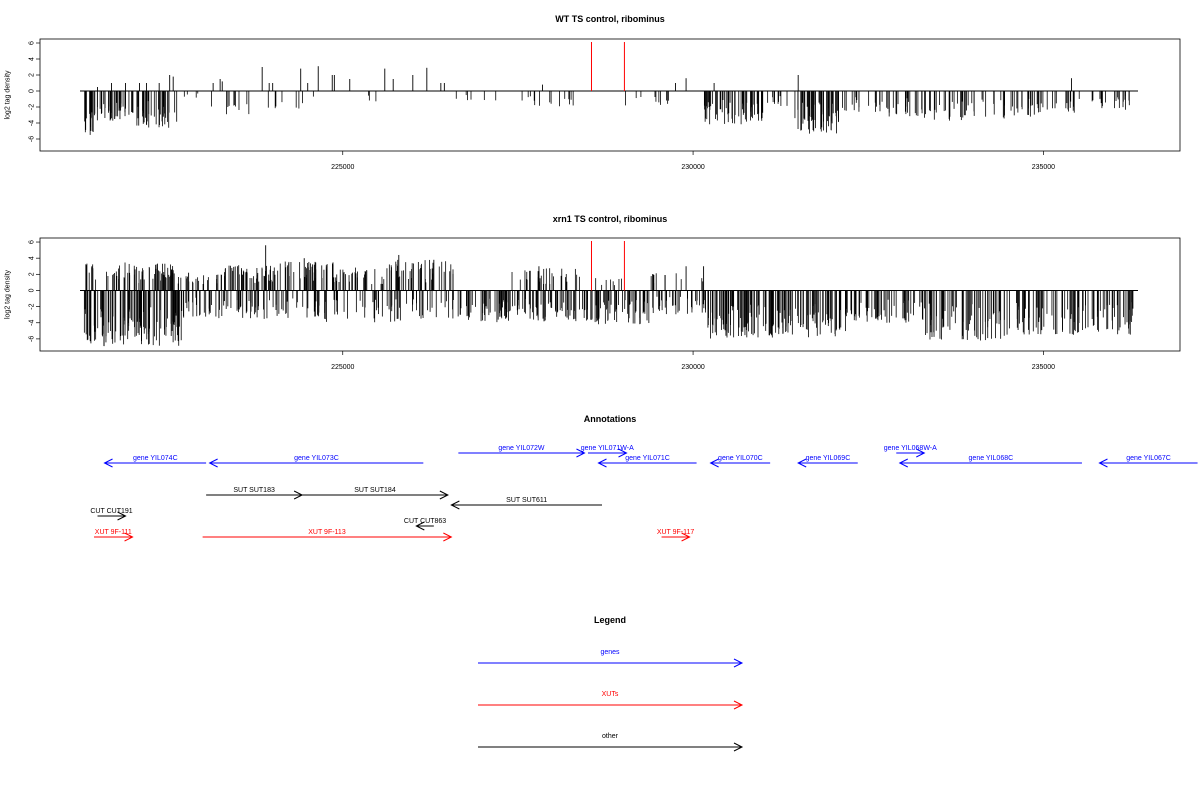 The width and height of the screenshot is (1200, 805). What do you see at coordinates (676, 532) in the screenshot?
I see `feature-label: XUT 9F-117` at bounding box center [676, 532].